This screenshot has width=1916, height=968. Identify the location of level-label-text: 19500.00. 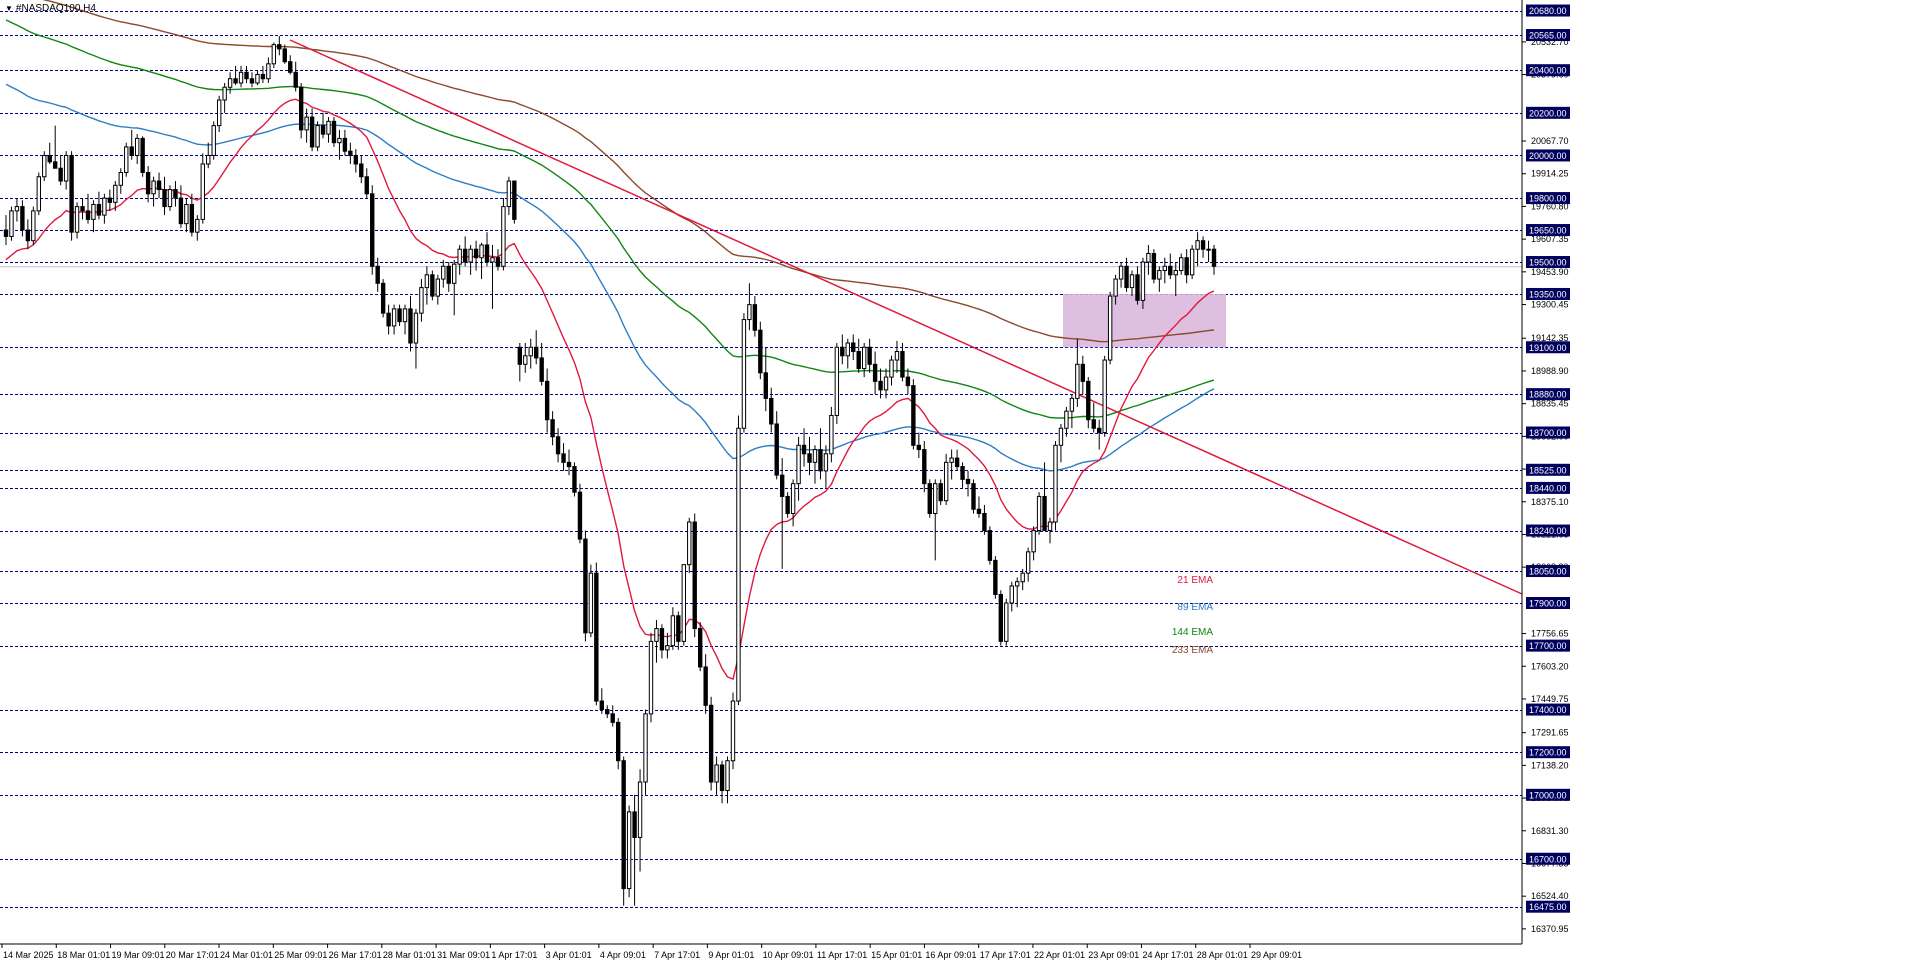
(1548, 263).